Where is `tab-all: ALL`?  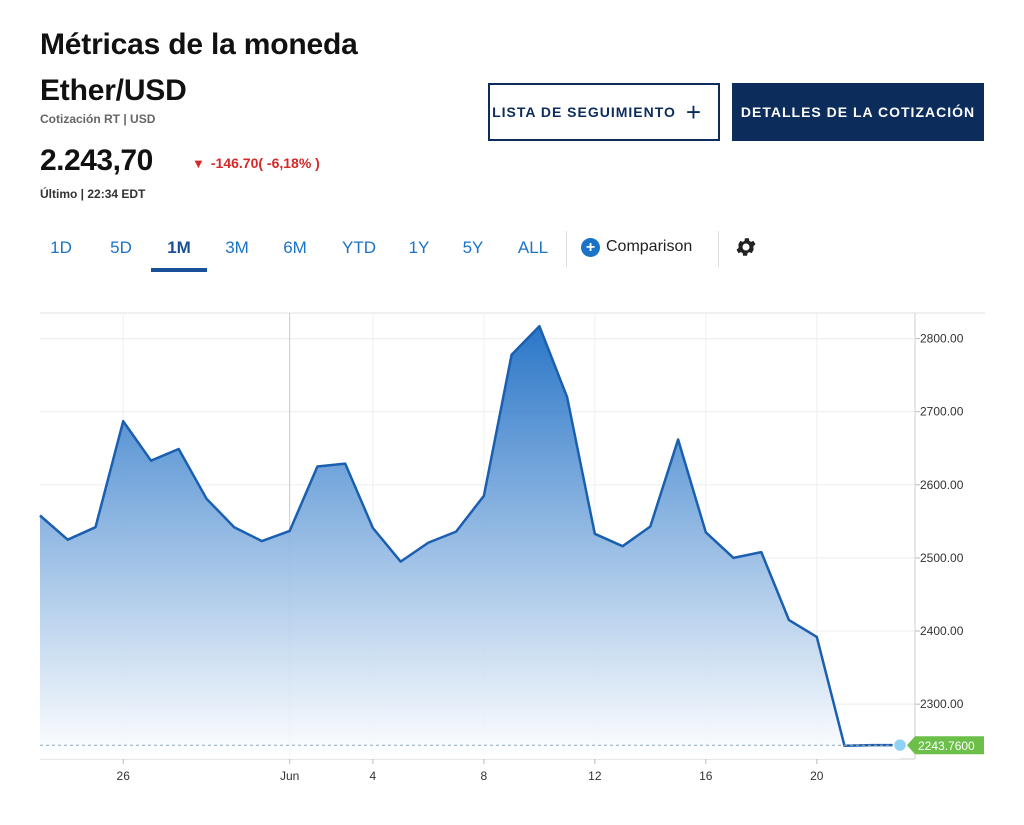
tab-all: ALL is located at coordinates (533, 247).